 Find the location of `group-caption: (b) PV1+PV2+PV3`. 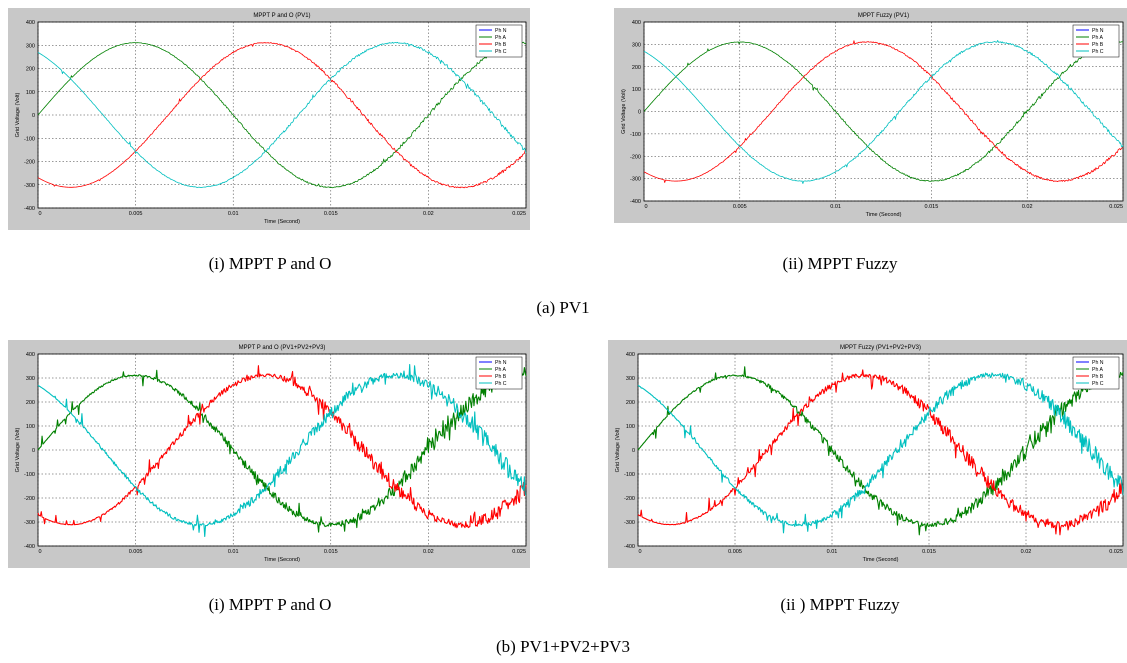

group-caption: (b) PV1+PV2+PV3 is located at coordinates (563, 646).